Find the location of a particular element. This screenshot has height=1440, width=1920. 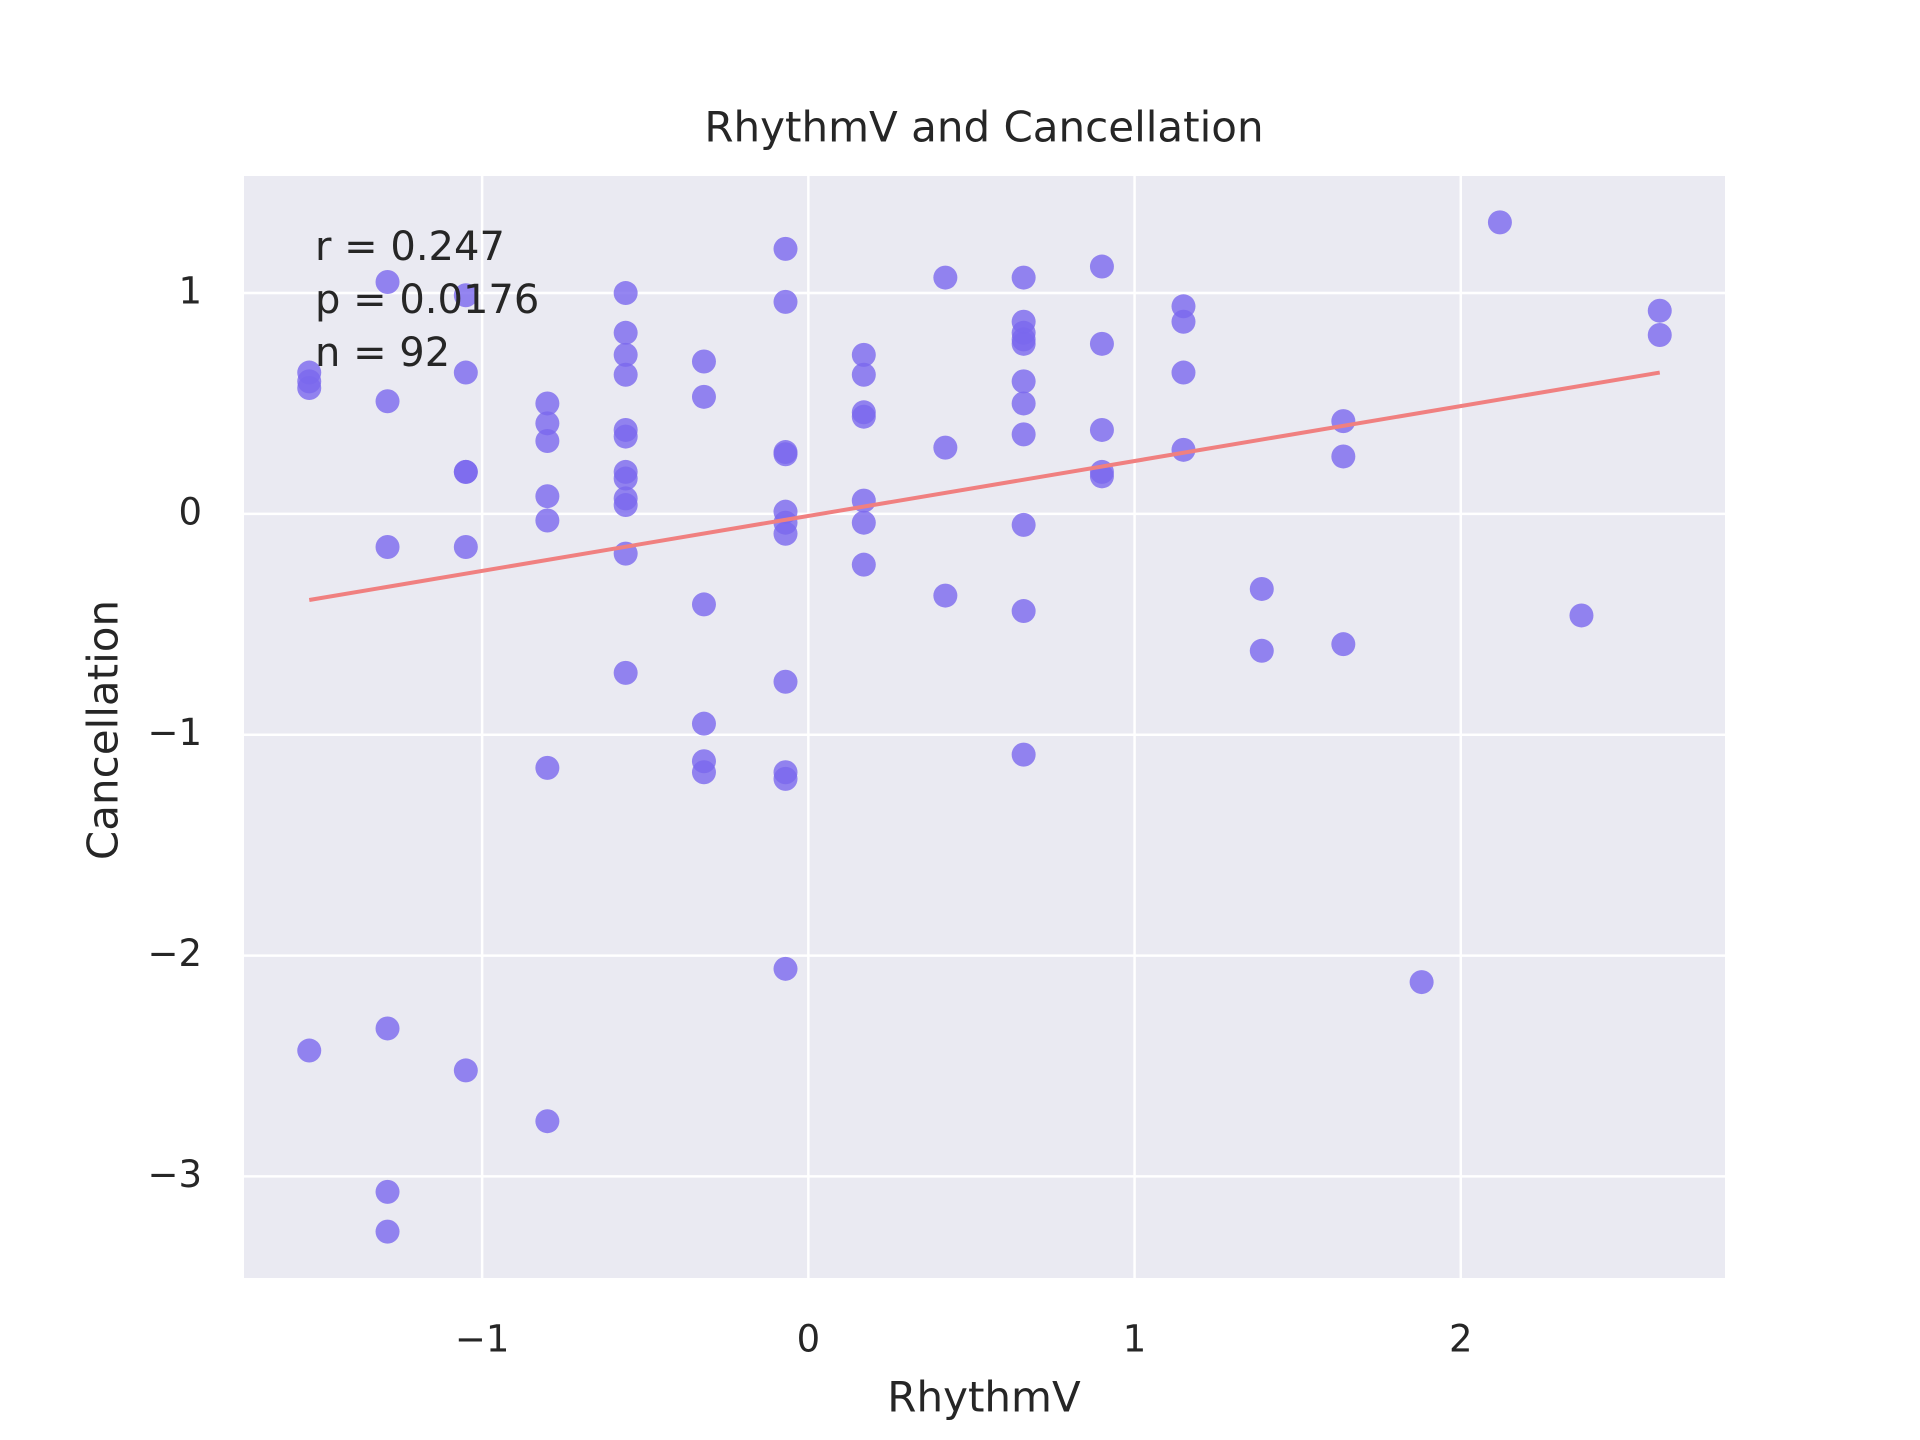

regression-line is located at coordinates (984, 486).